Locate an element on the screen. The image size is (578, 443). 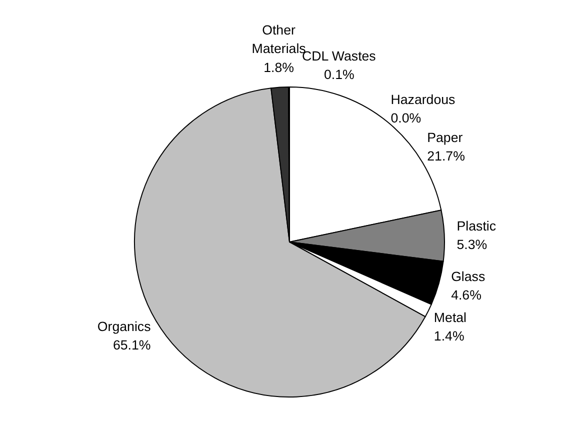
category-label: Hazardous is located at coordinates (423, 99).